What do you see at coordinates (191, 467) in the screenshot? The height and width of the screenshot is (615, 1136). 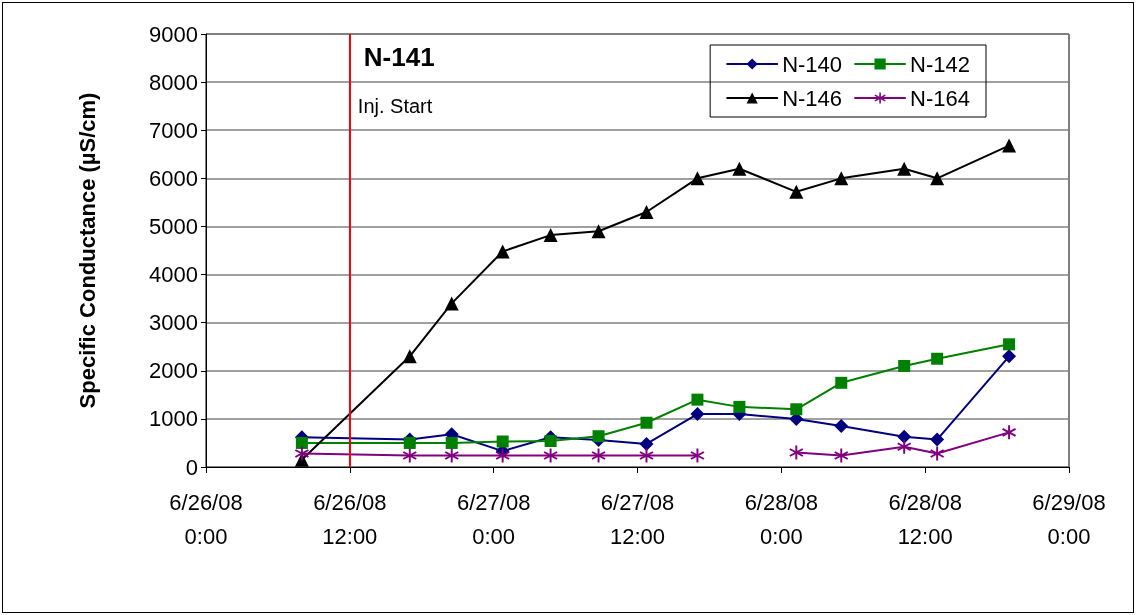 I see `y-tick-label: 0` at bounding box center [191, 467].